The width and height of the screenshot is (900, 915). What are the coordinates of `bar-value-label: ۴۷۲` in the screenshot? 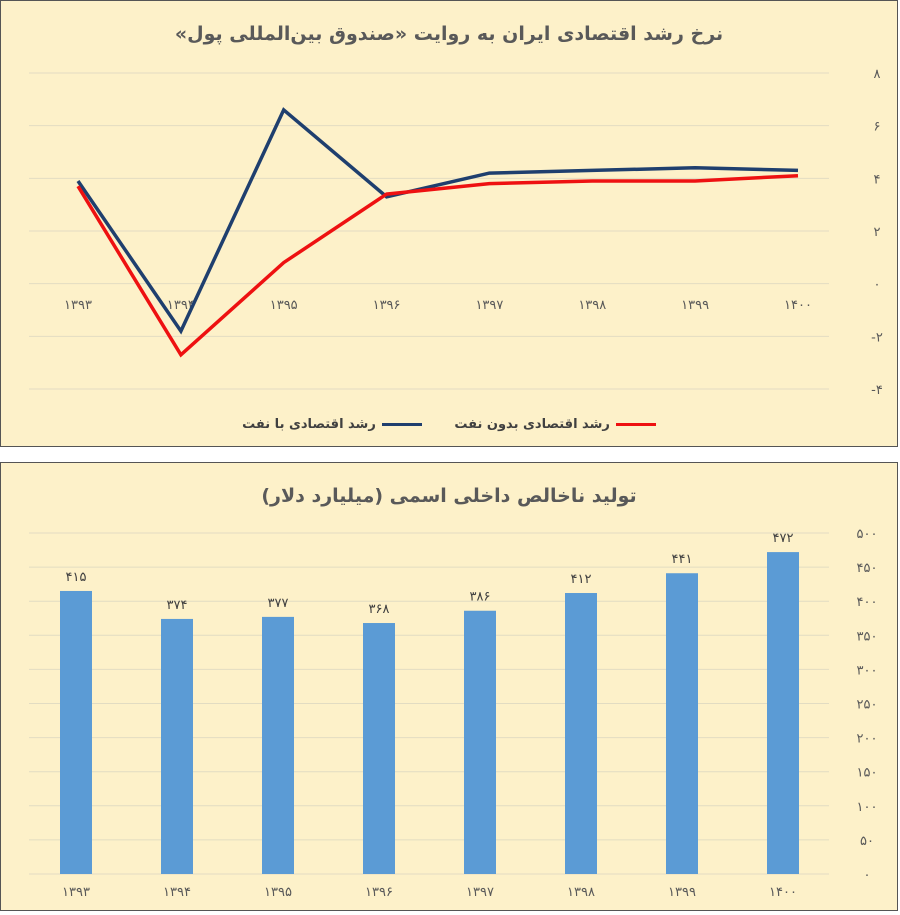 It's located at (783, 538).